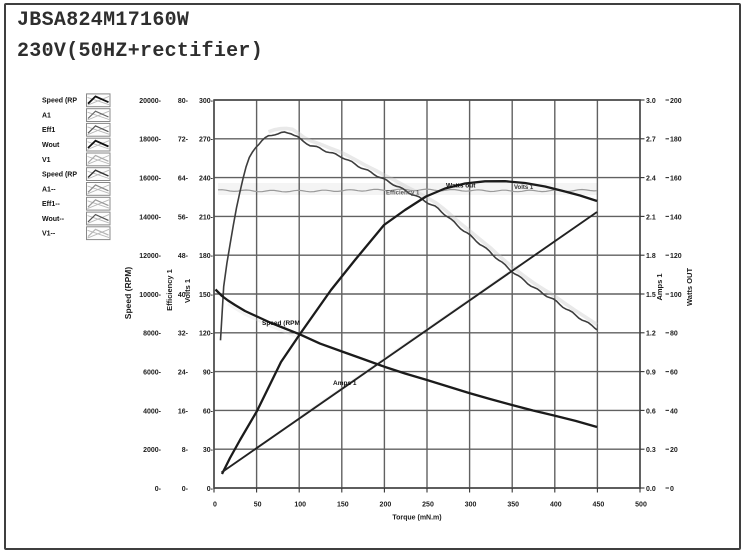 The height and width of the screenshot is (553, 743). I want to click on svg-text: Torque (mN.m), so click(416, 518).